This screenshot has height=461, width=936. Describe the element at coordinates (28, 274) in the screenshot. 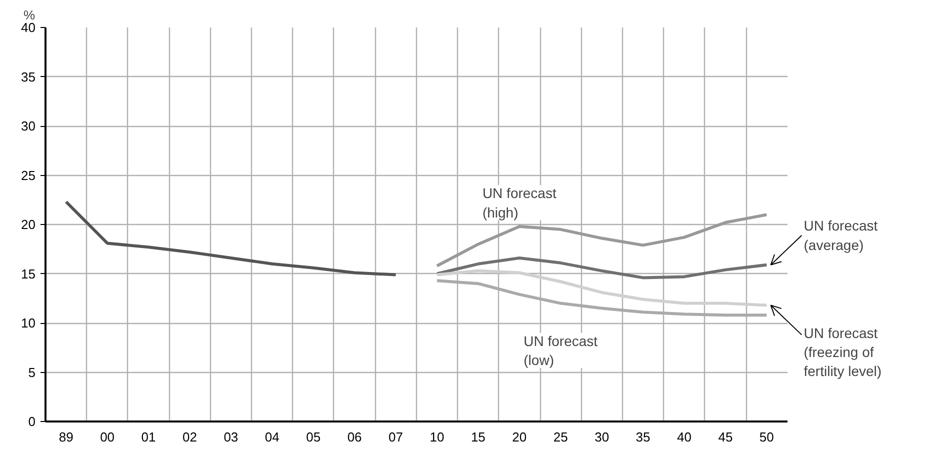

I see `y-tick-label: 15` at that location.